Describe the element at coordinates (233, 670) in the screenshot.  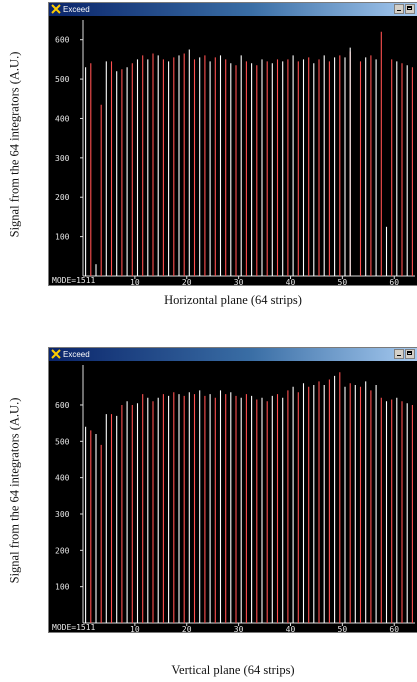
I see `chart-caption: Vertical plane (64 strips)` at that location.